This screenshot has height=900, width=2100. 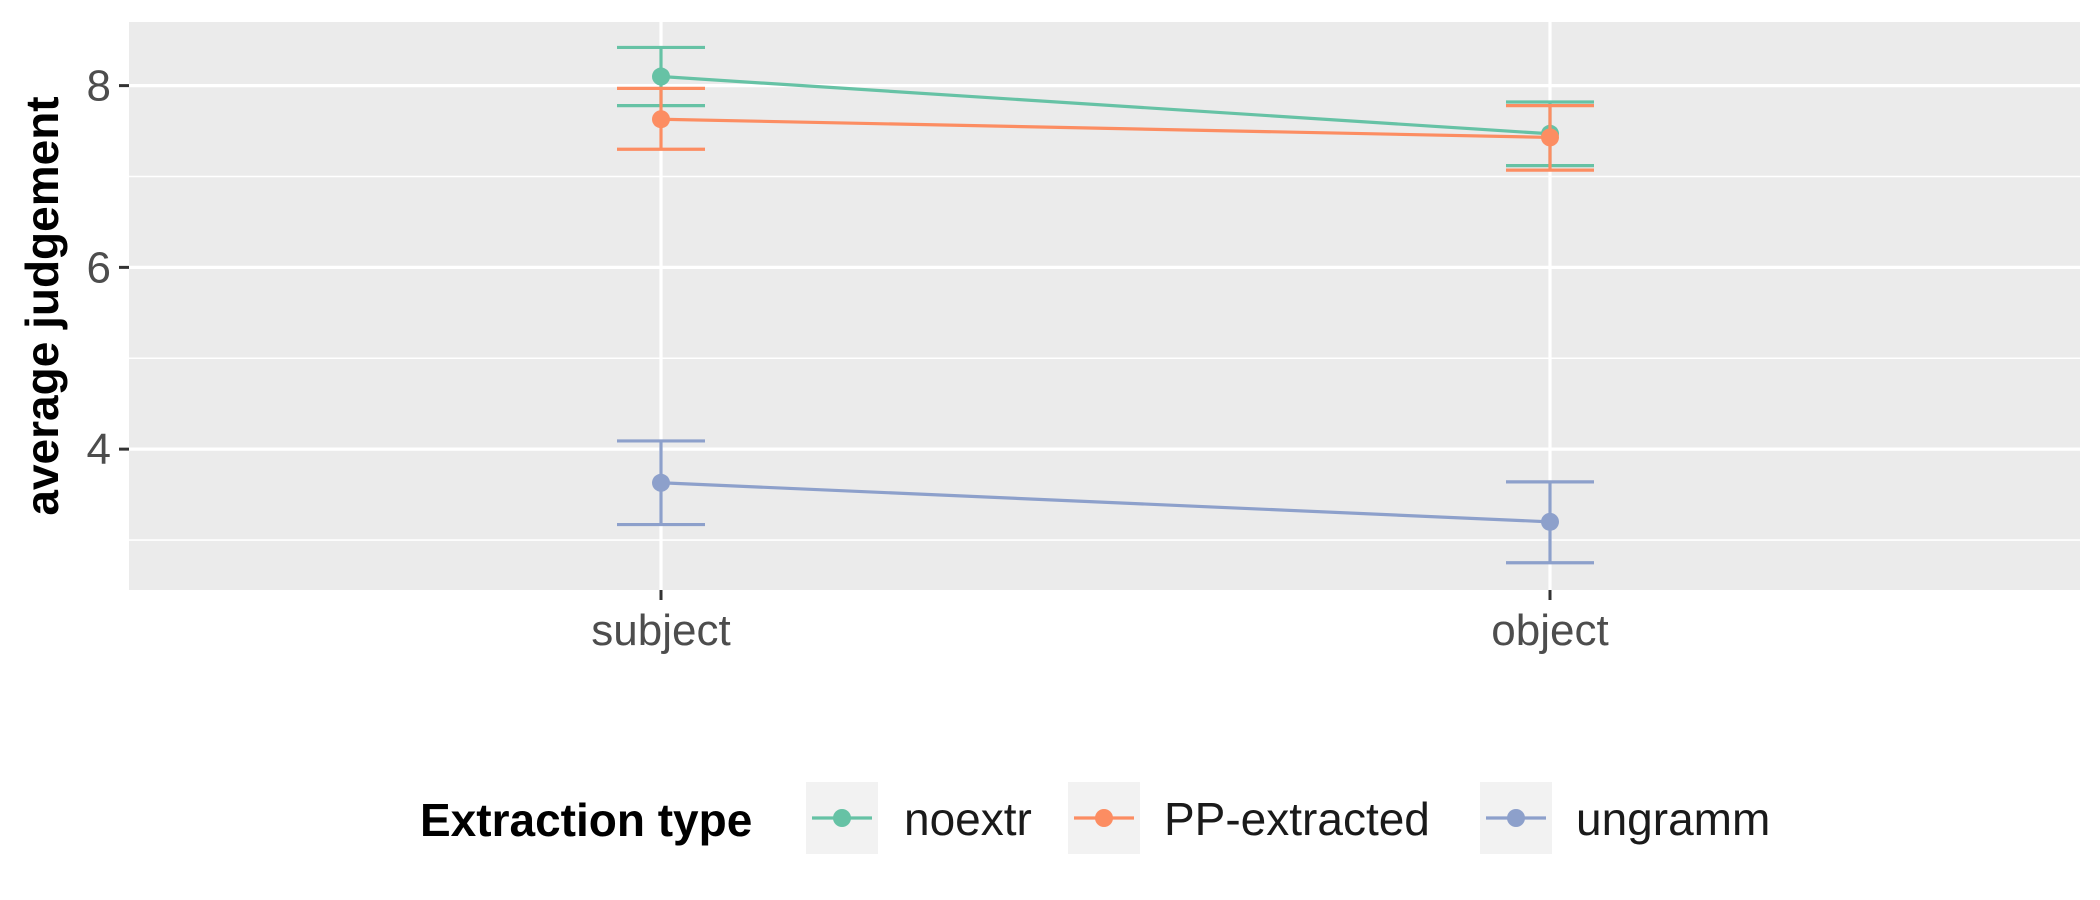 I want to click on legend-item-ungramm: ungramm, so click(x=1625, y=818).